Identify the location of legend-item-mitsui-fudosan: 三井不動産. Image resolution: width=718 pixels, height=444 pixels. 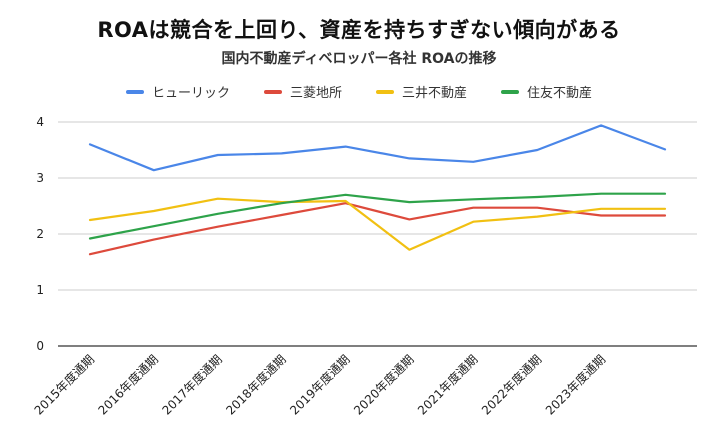
(421, 91).